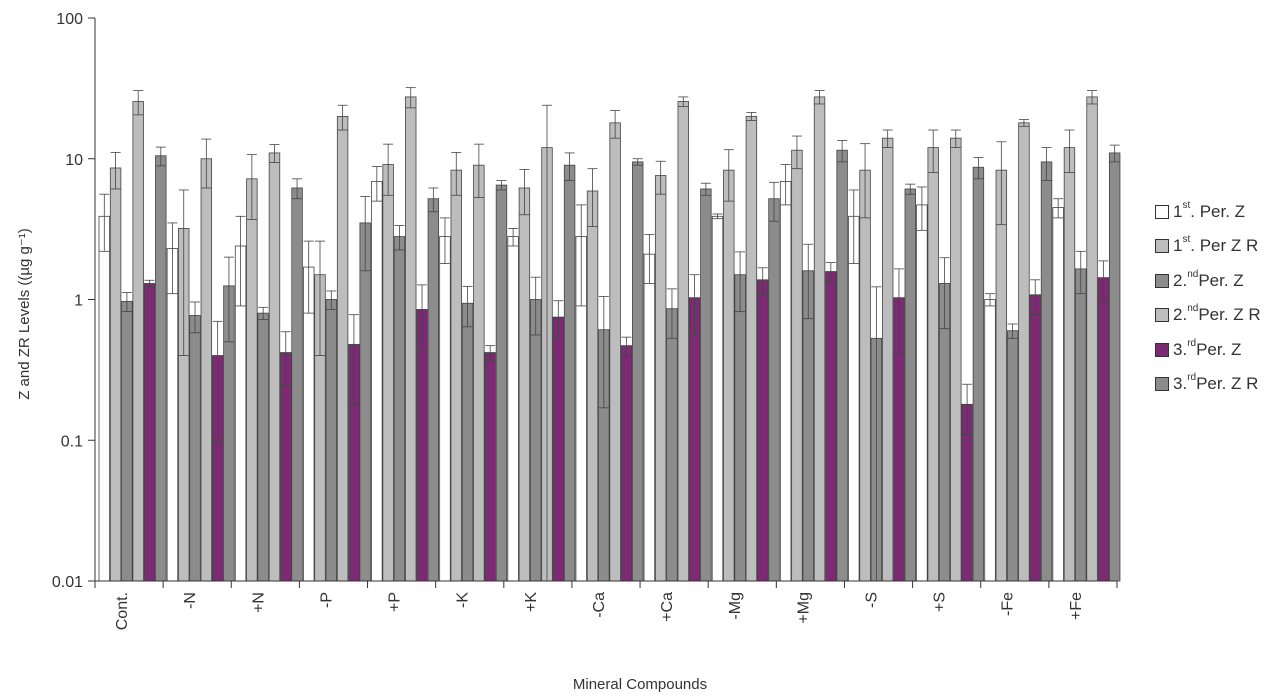 This screenshot has width=1285, height=699. I want to click on y-tick-label-2: 1, so click(78, 301).